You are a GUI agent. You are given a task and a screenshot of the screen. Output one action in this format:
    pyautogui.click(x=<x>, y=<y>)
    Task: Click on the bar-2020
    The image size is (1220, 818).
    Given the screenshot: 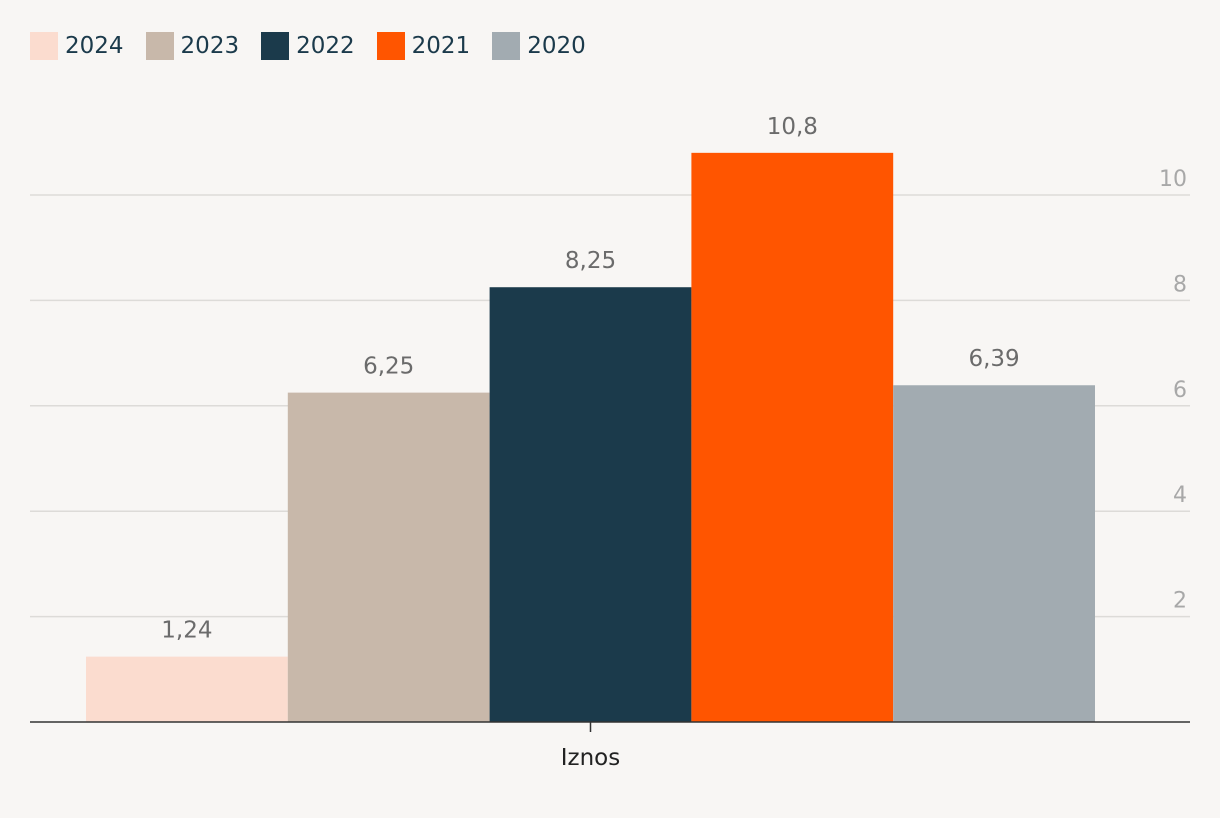 What is the action you would take?
    pyautogui.click(x=994, y=553)
    